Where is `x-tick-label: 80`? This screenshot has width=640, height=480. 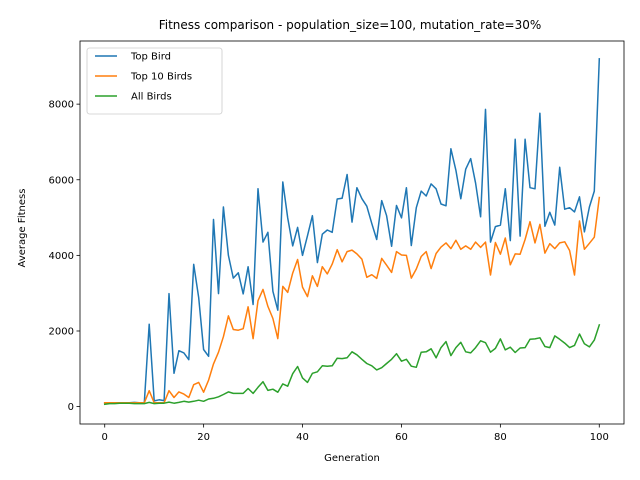 x-tick-label: 80 is located at coordinates (500, 437).